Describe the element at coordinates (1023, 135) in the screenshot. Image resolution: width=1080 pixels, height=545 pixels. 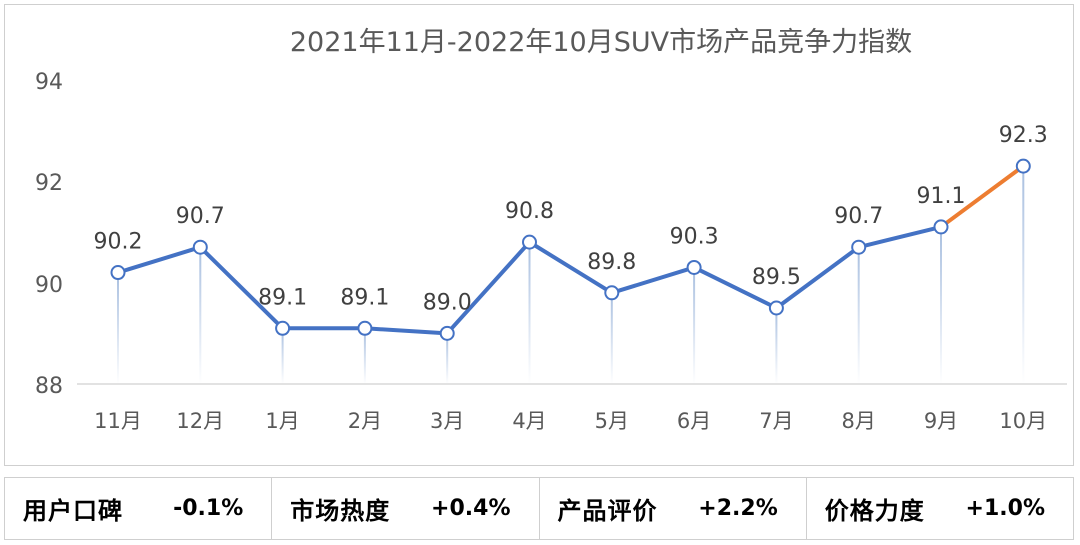
I see `data-label: 92.3` at that location.